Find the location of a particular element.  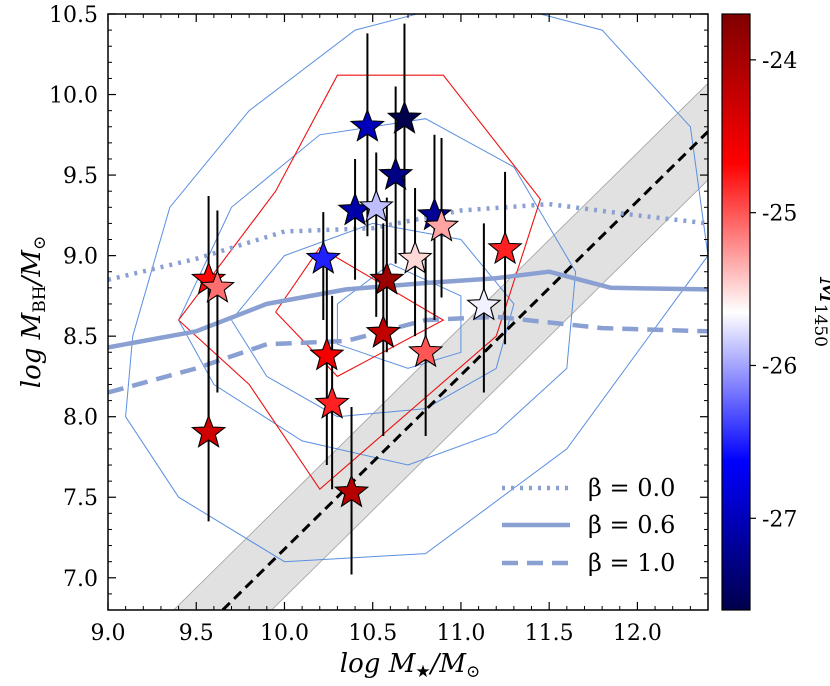

y-tick-label: 7.0 is located at coordinates (80, 579).